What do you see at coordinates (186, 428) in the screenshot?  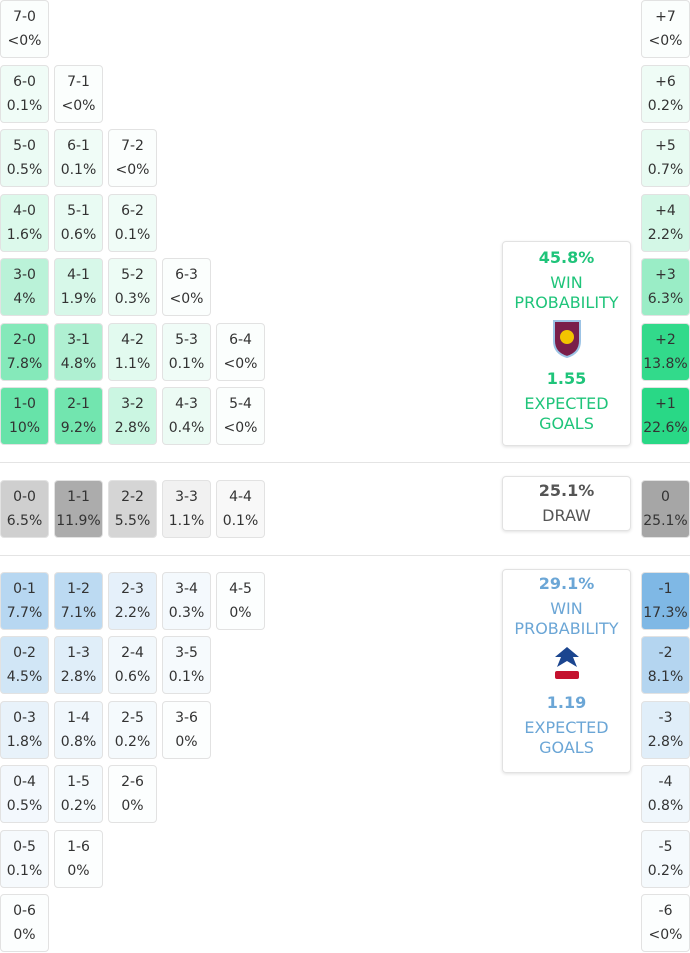 I see `probability: 0.4%` at bounding box center [186, 428].